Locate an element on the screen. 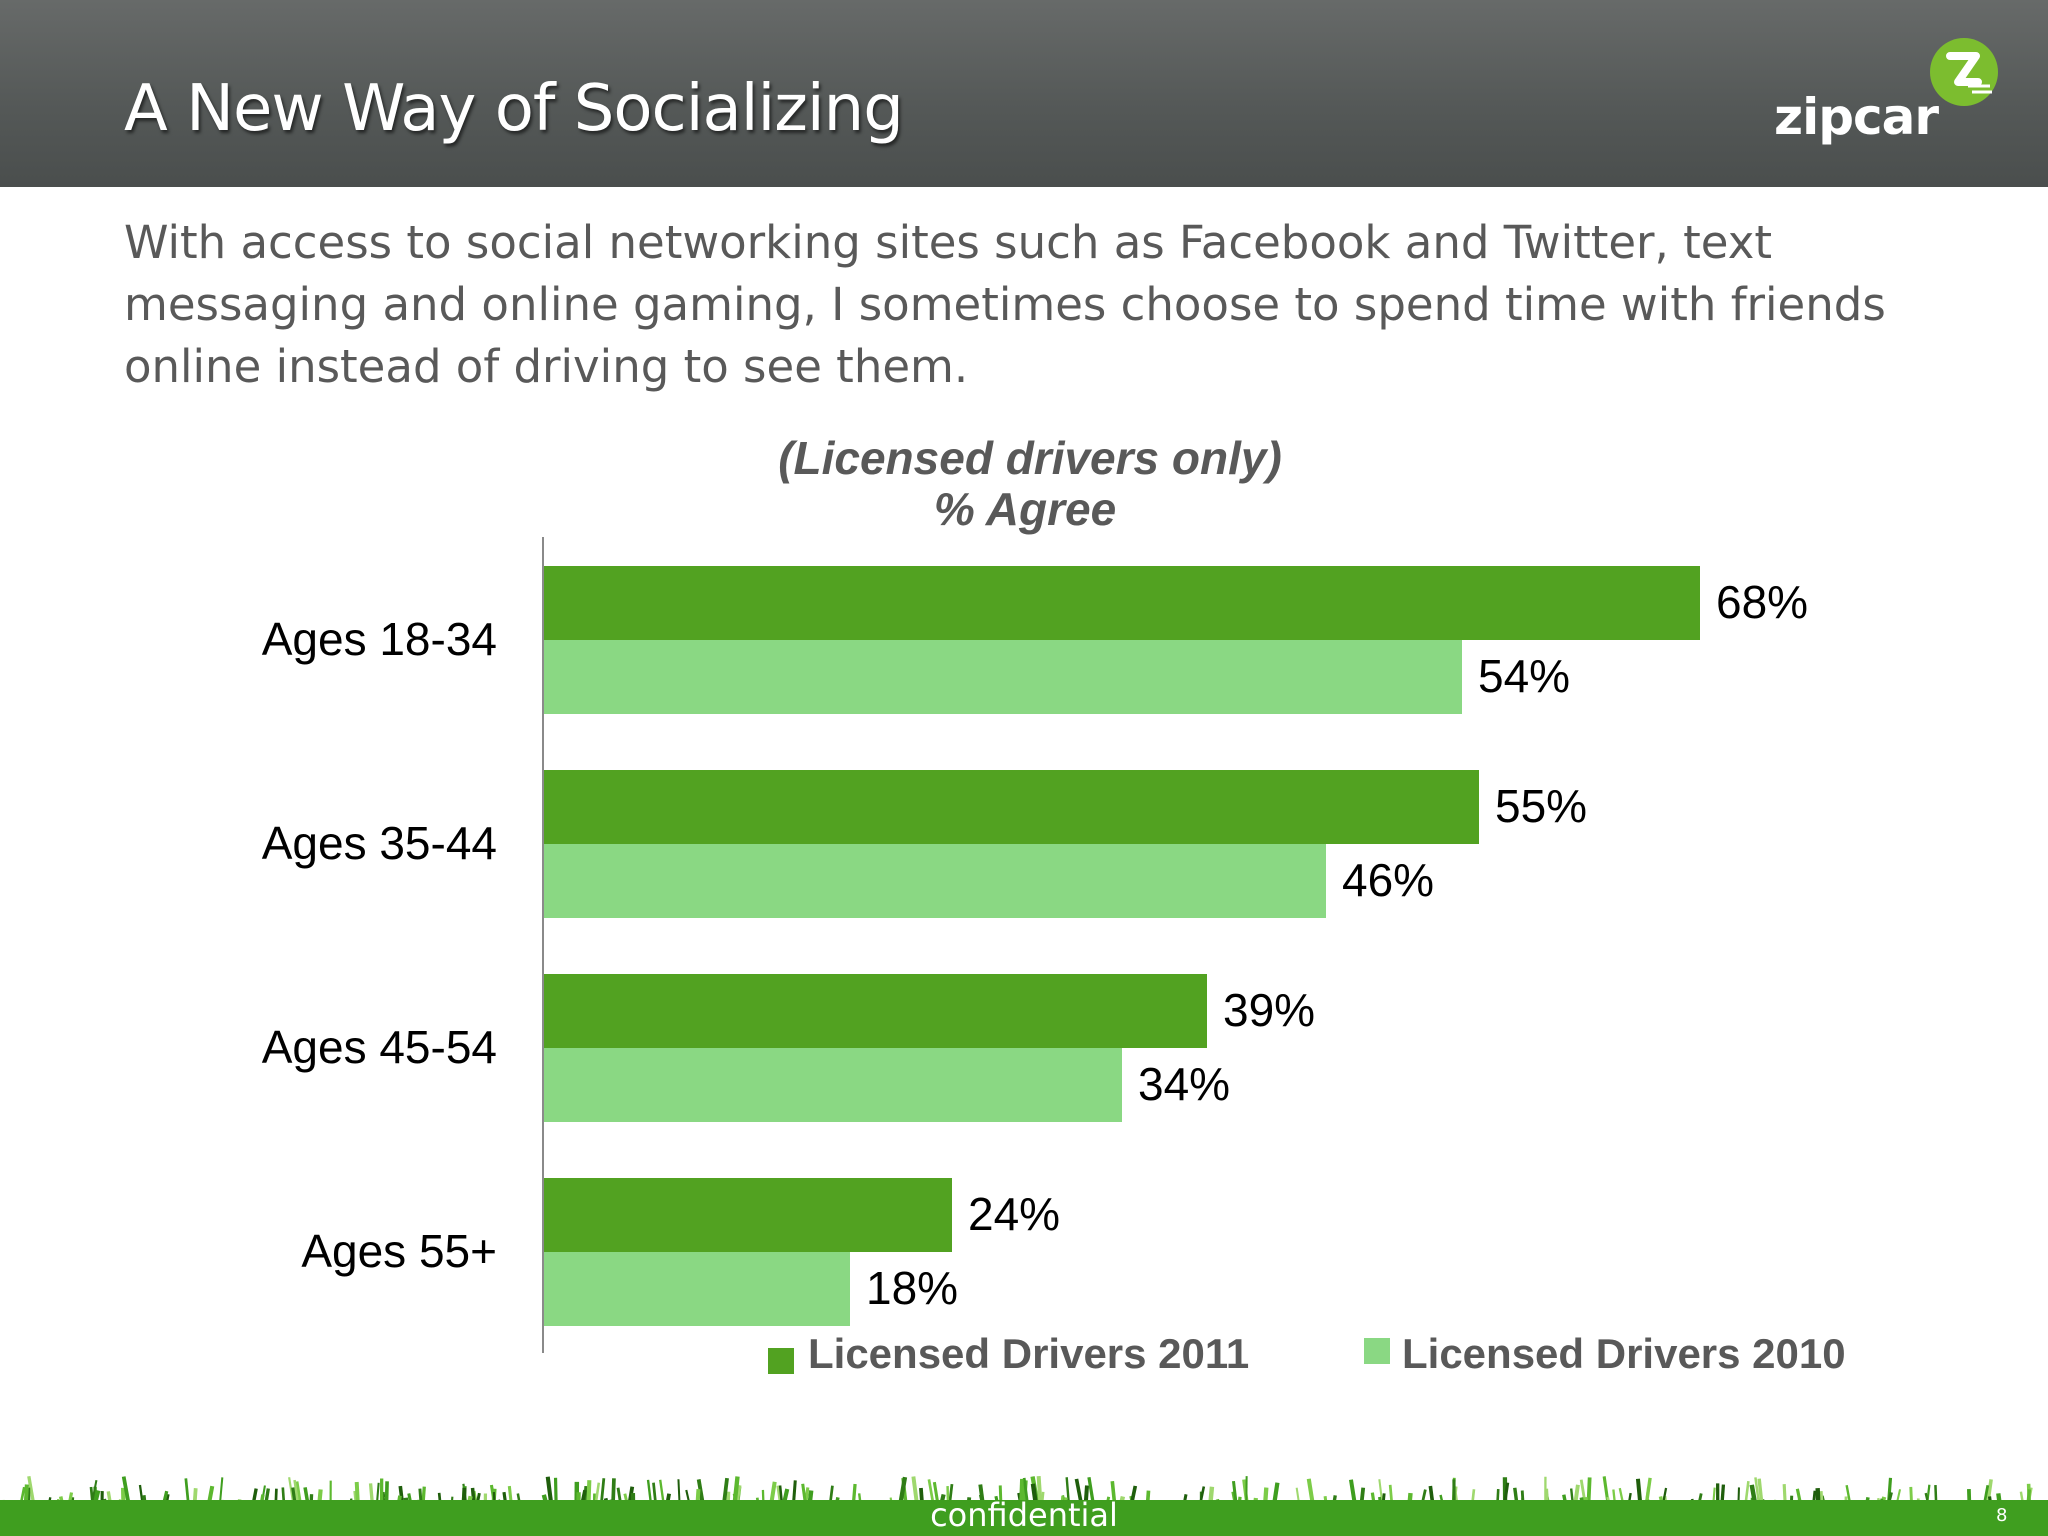  data-label: 46% is located at coordinates (1388, 880).